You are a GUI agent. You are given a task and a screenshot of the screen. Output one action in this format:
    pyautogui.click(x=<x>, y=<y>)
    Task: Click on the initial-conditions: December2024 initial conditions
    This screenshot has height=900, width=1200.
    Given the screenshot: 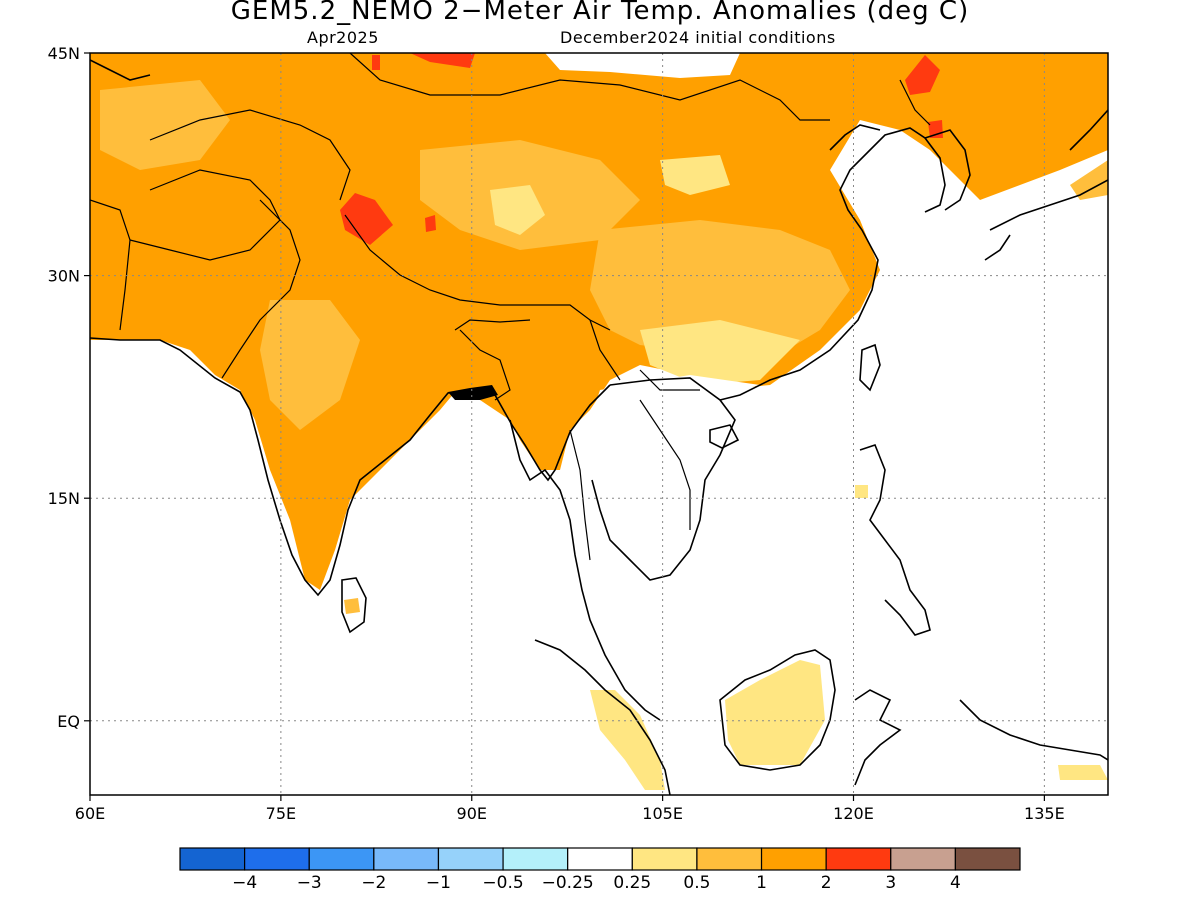 What is the action you would take?
    pyautogui.click(x=698, y=37)
    